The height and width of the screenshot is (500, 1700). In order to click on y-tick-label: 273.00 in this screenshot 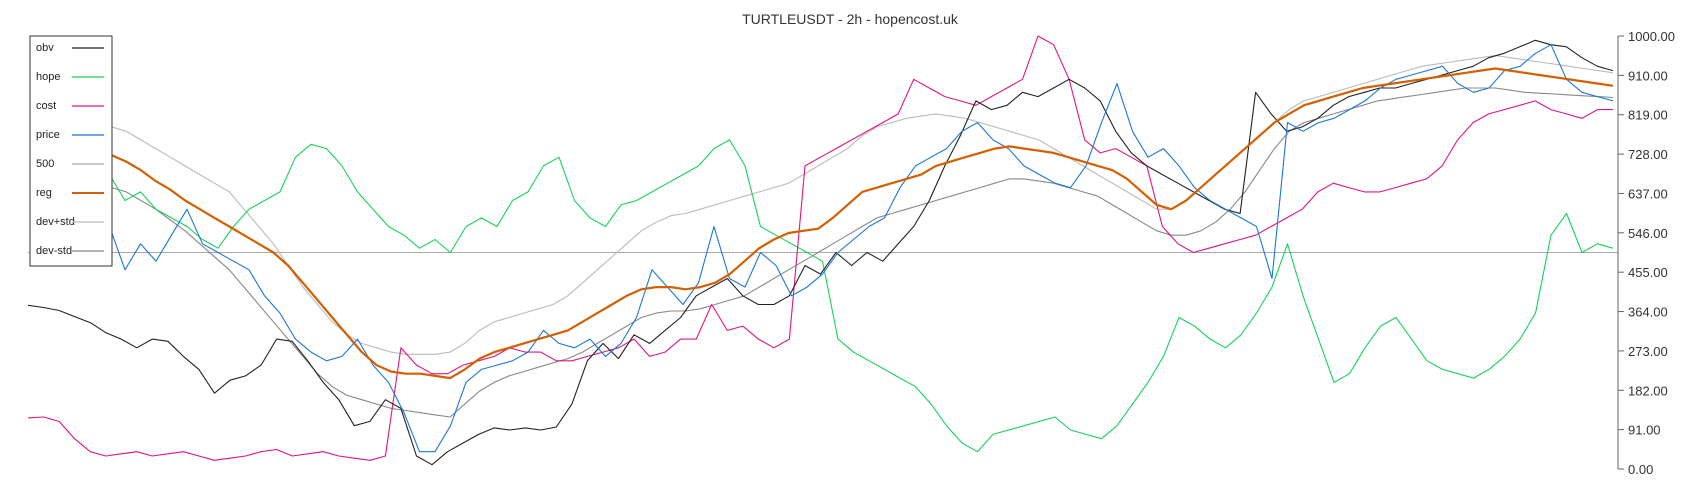, I will do `click(1648, 351)`.